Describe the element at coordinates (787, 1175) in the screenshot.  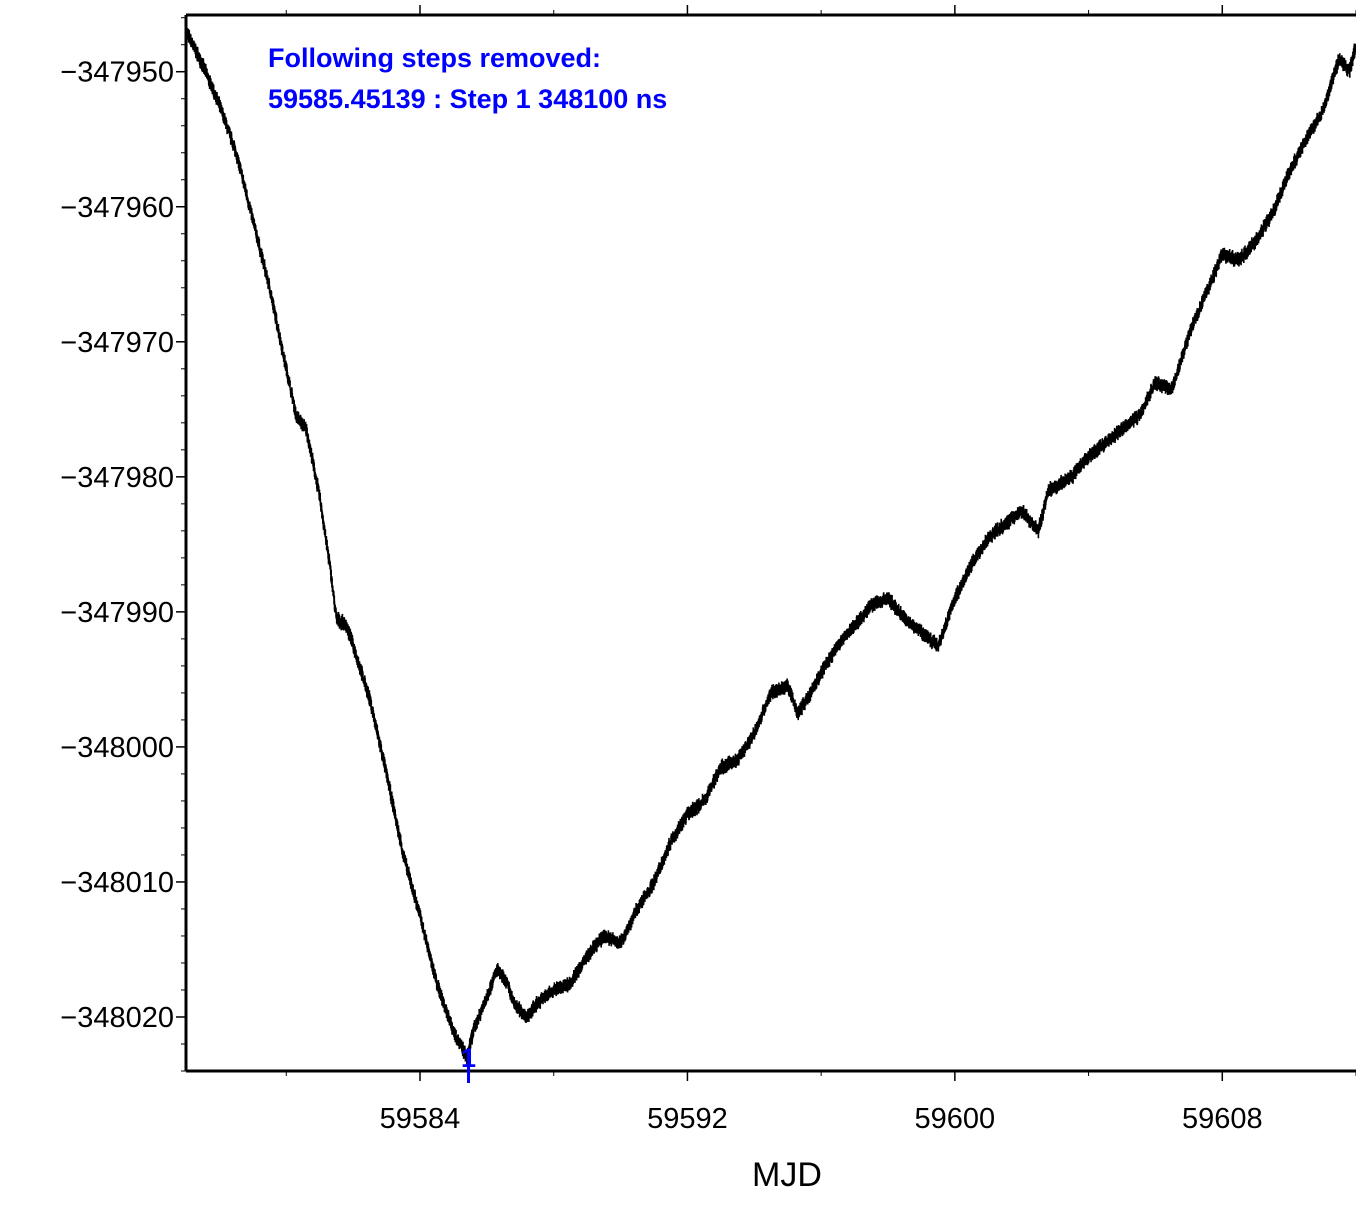
I see `x-axis-title: MJD` at that location.